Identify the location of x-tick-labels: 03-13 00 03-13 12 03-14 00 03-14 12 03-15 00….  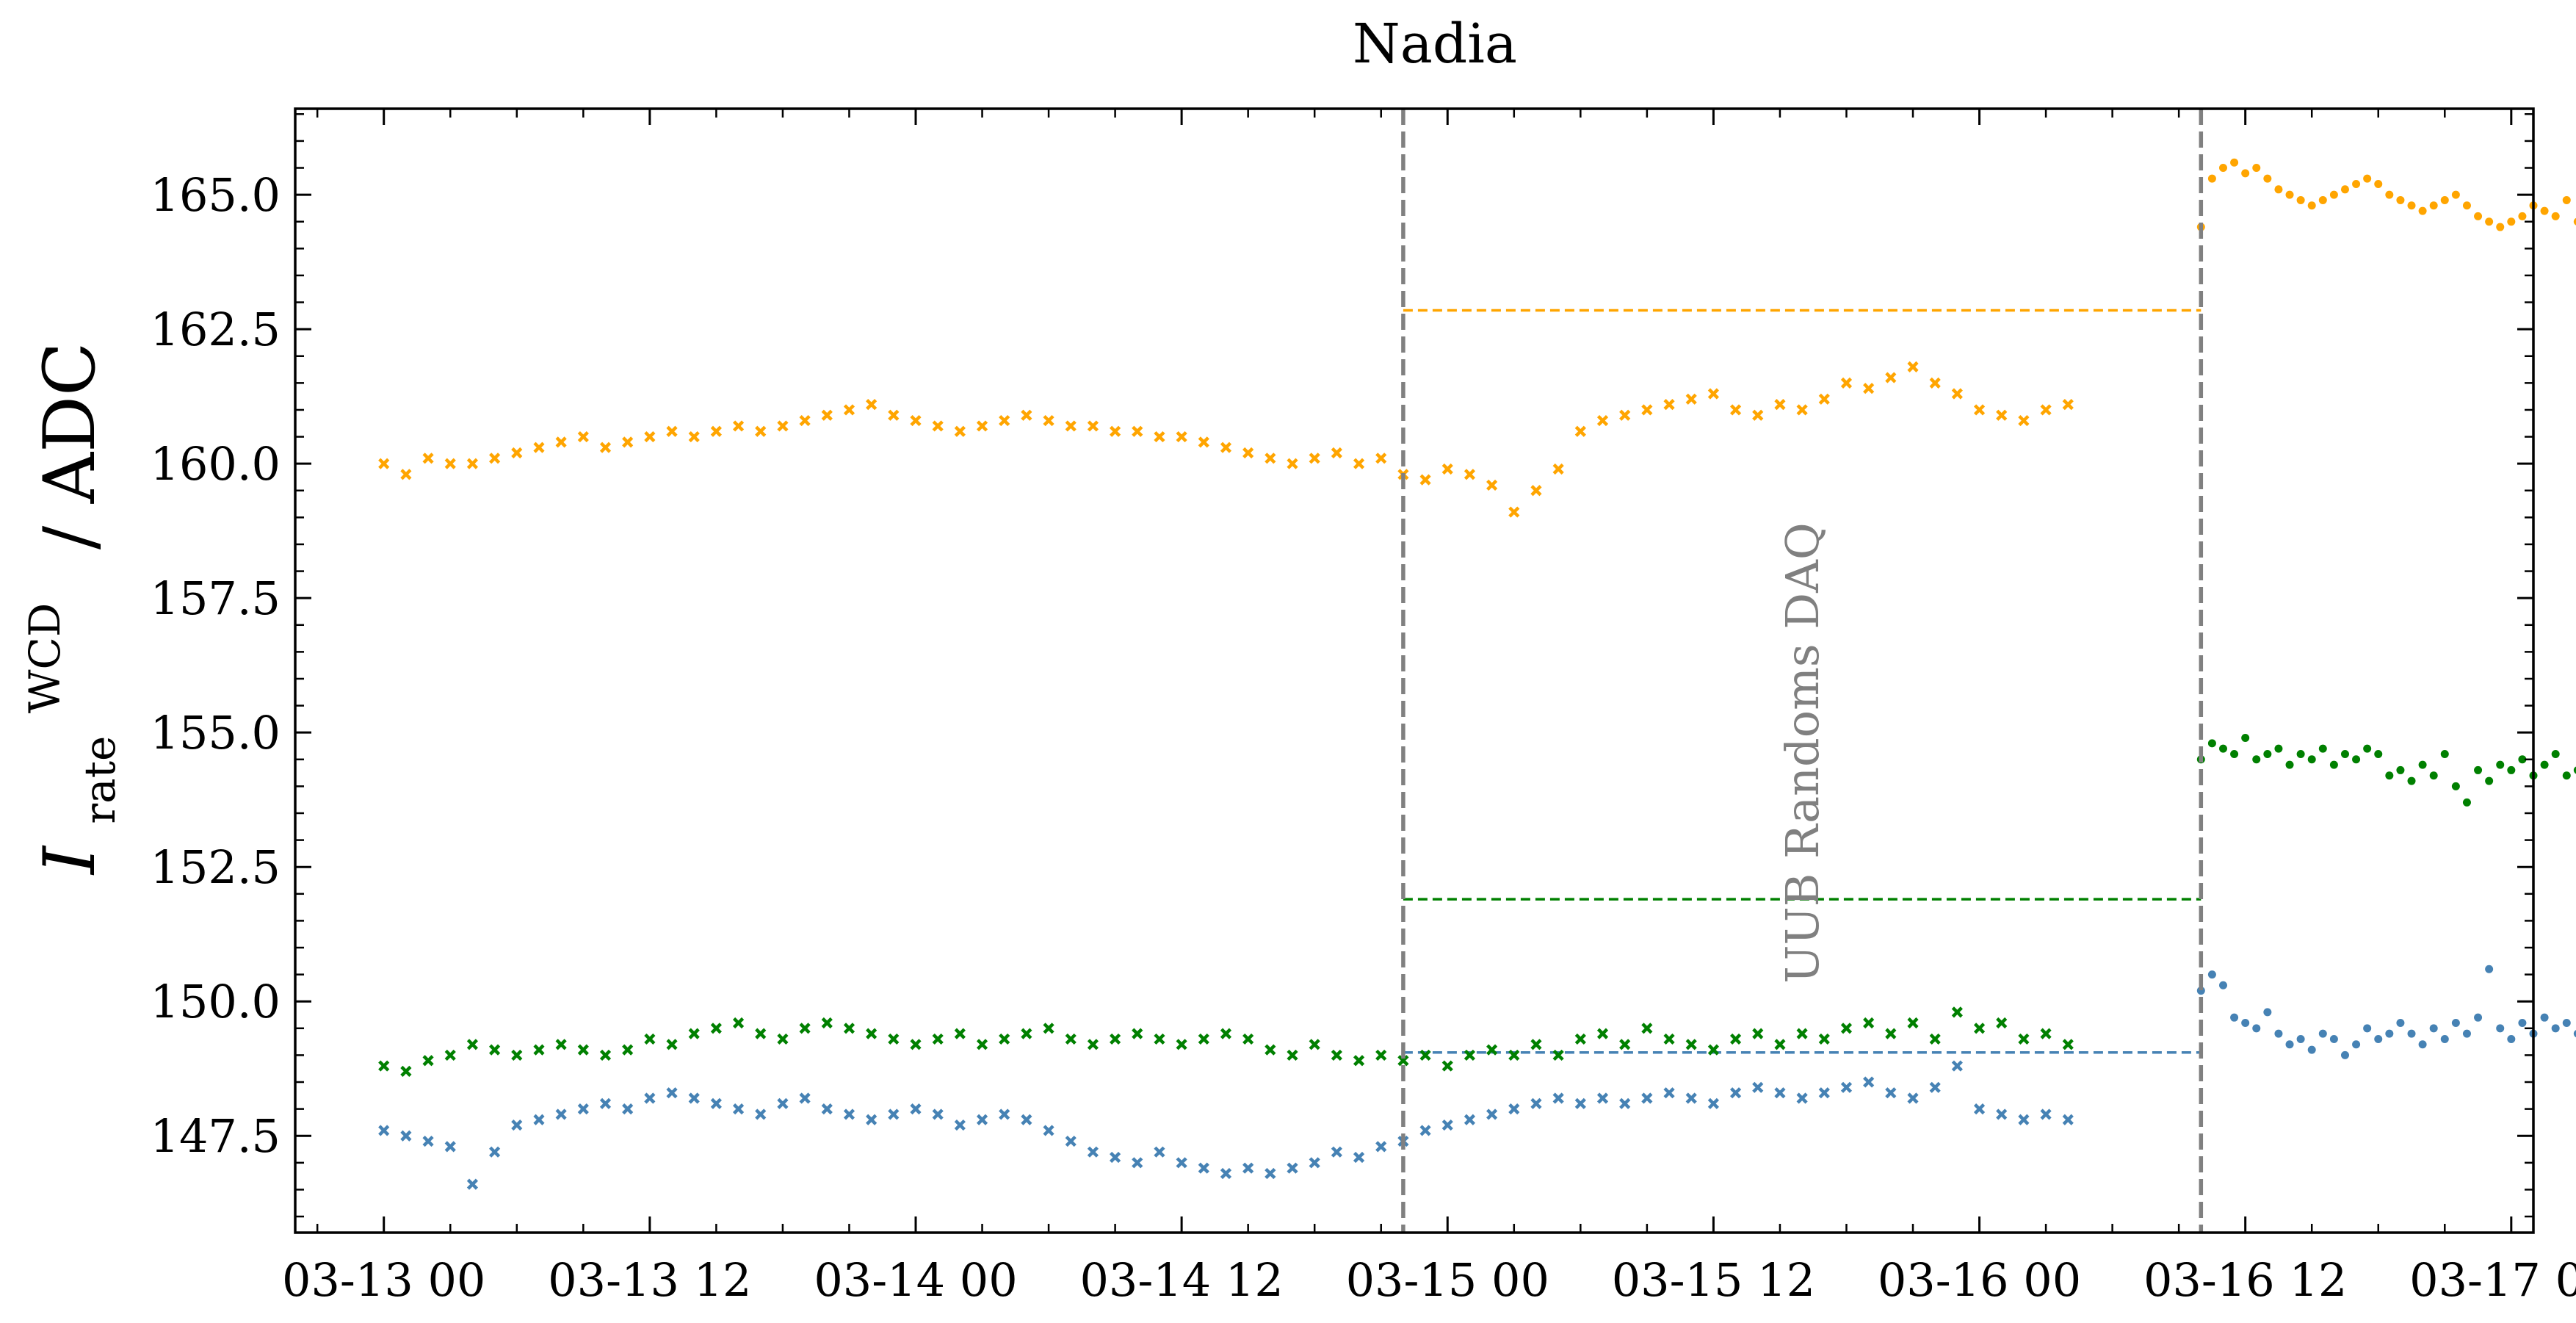
(1429, 1280).